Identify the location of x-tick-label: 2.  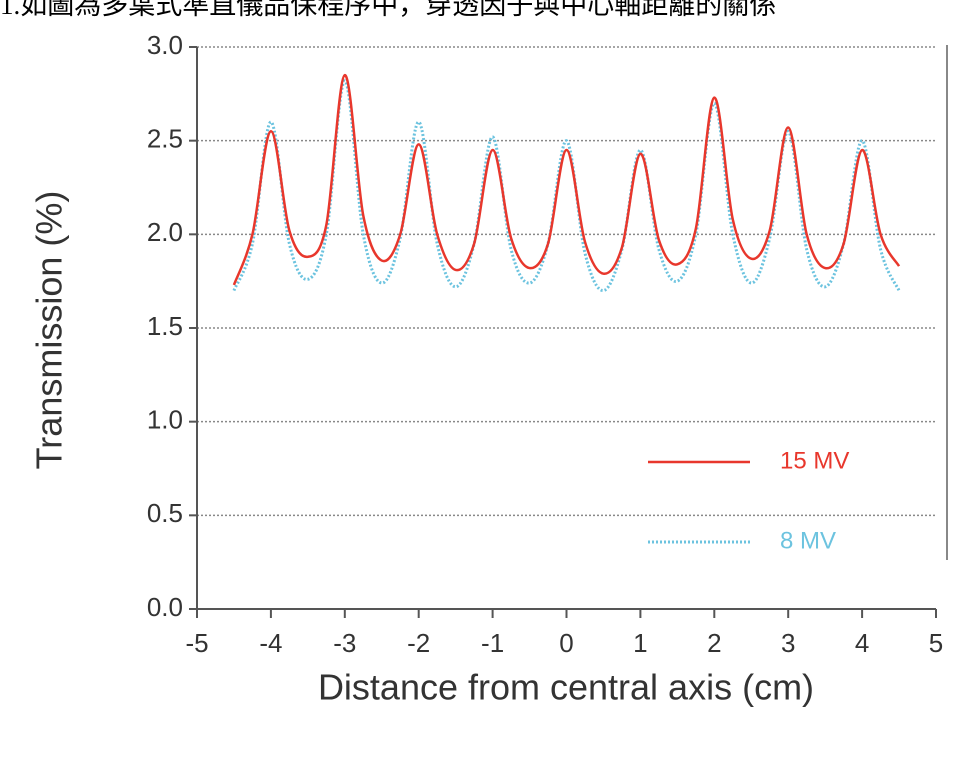
(714, 643).